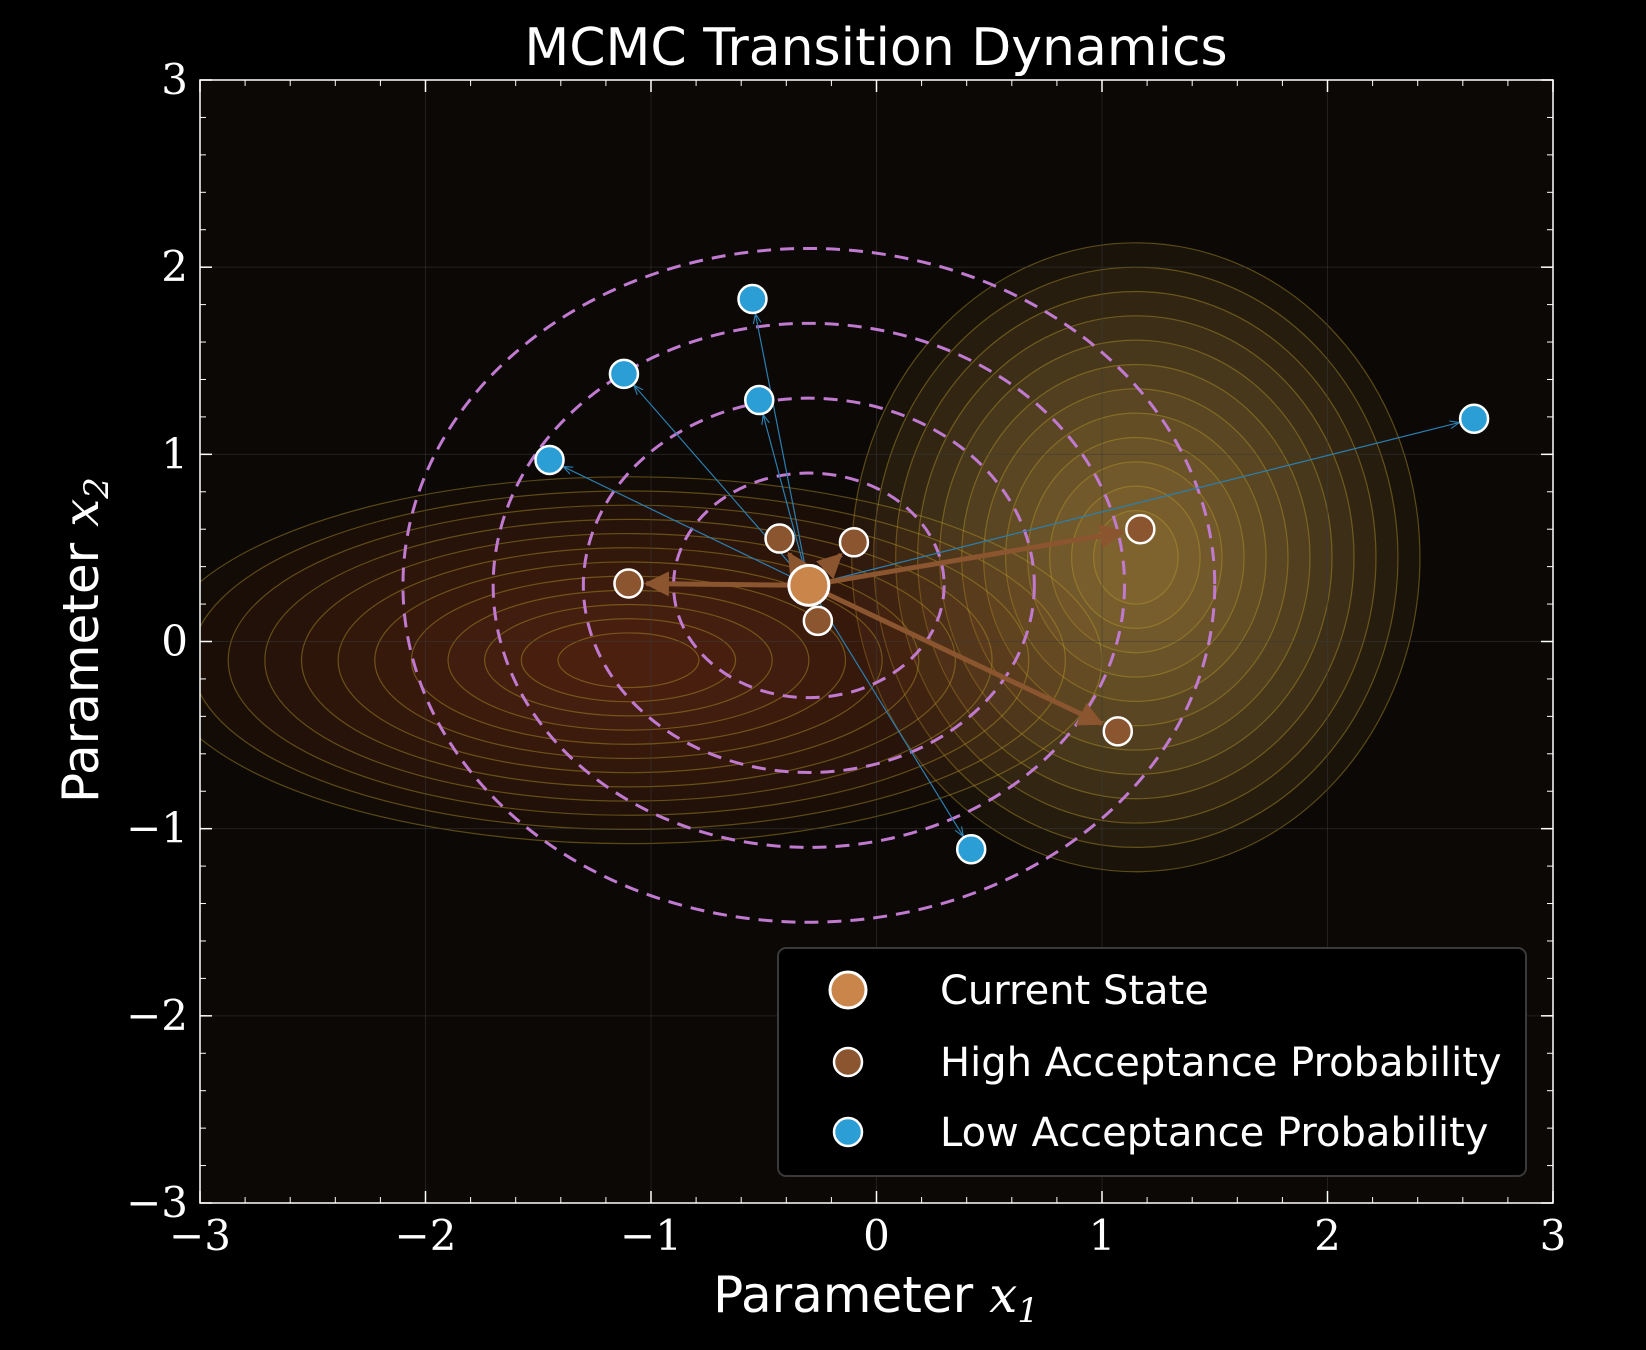 The width and height of the screenshot is (1646, 1350). What do you see at coordinates (174, 453) in the screenshot?
I see `y-tick-label-4: 1` at bounding box center [174, 453].